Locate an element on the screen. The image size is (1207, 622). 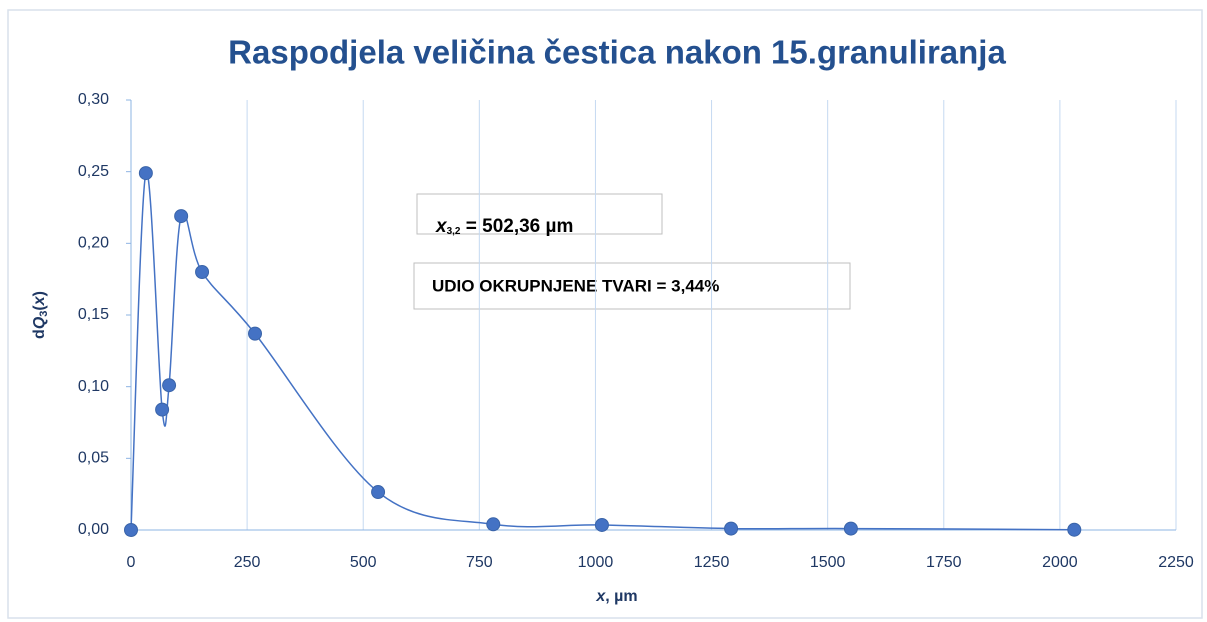
x-tick-label: 2250 is located at coordinates (1176, 562).